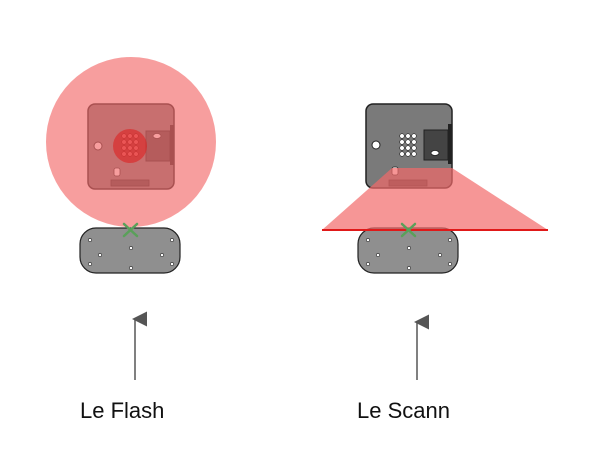 The width and height of the screenshot is (589, 458). What do you see at coordinates (408, 250) in the screenshot?
I see `scan-scanner-base` at bounding box center [408, 250].